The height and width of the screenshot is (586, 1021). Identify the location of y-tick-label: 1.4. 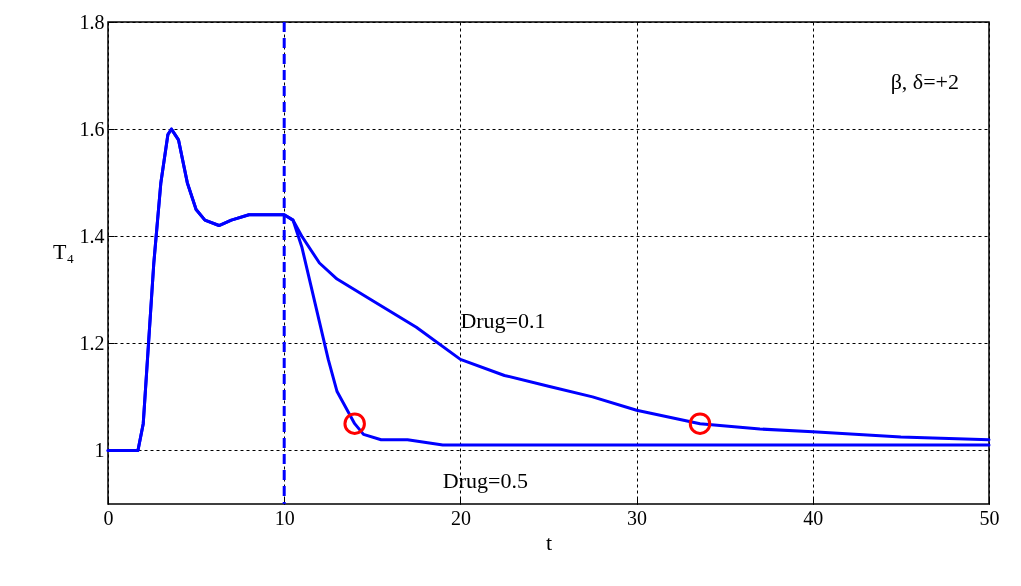
(92, 235).